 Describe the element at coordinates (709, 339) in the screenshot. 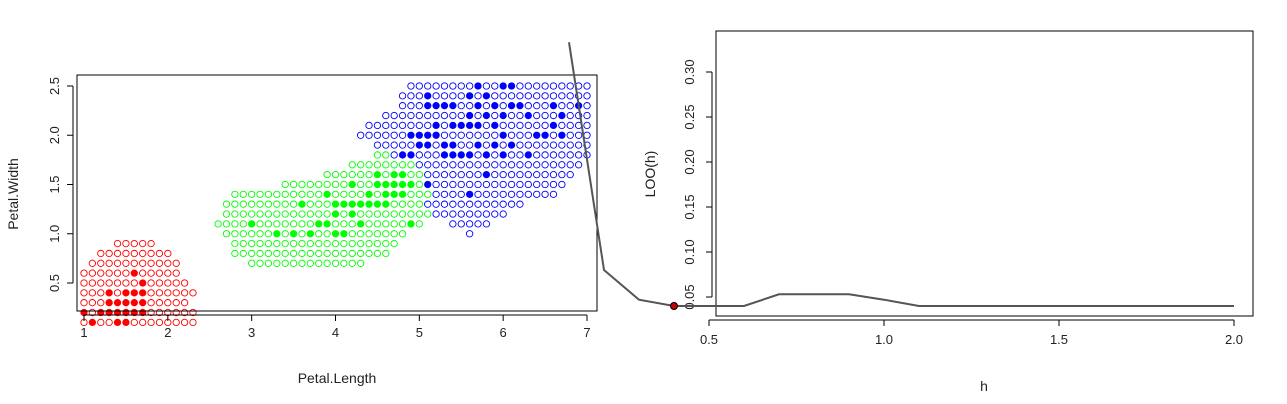

I see `x-tick-label: 0.5` at that location.